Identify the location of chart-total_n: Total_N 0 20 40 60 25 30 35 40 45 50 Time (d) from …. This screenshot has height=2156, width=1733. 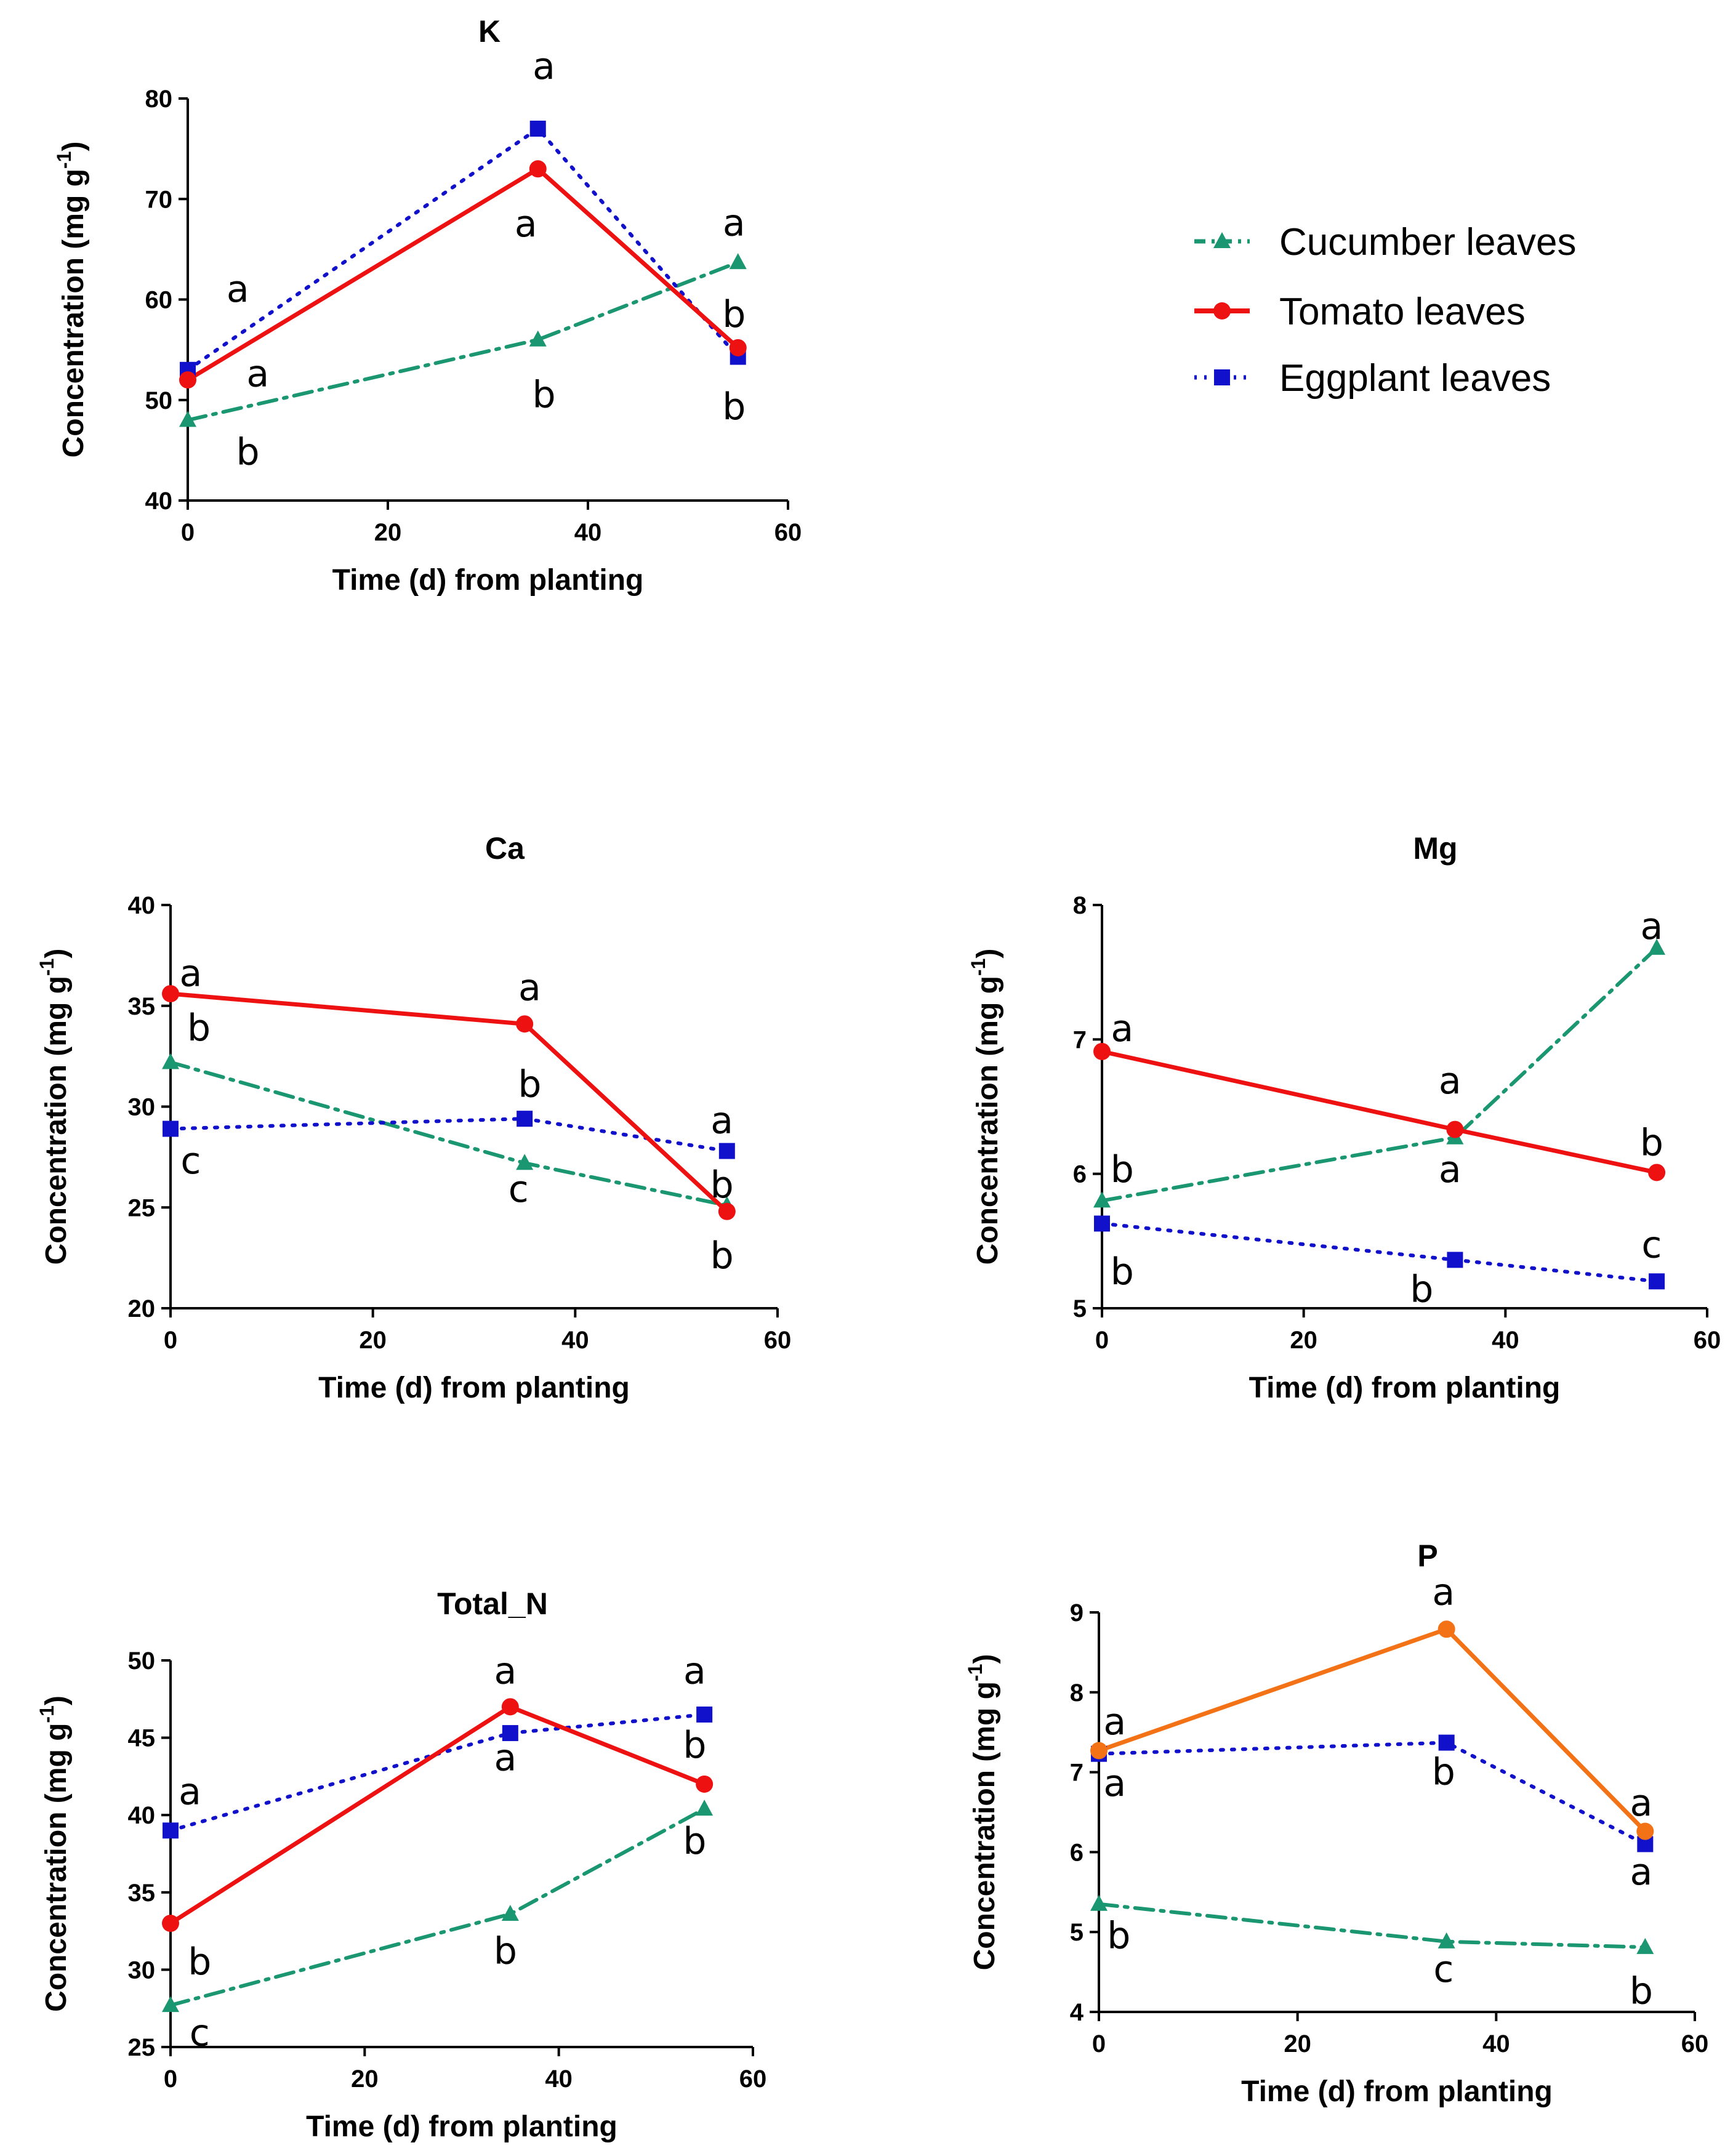
(401, 1865).